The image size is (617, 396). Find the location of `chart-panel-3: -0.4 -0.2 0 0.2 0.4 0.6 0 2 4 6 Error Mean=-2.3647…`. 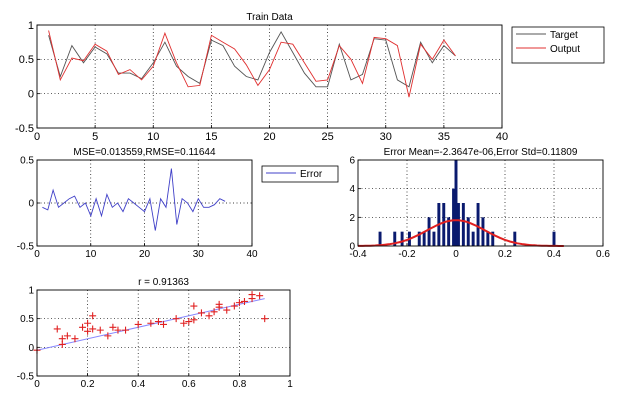

chart-panel-3: -0.4 -0.2 0 0.2 0.4 0.6 0 2 4 6 Error Mean=-2.3647… is located at coordinates (479, 203).